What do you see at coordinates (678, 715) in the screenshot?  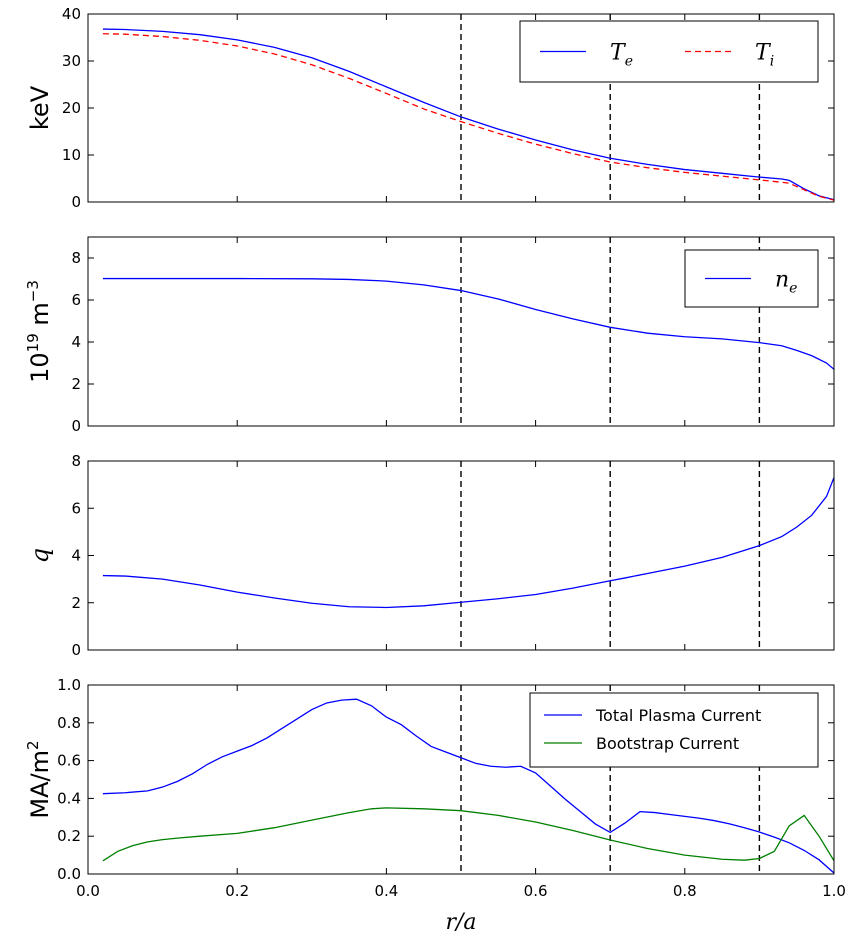 I see `legend-label: Total Plasma Current` at bounding box center [678, 715].